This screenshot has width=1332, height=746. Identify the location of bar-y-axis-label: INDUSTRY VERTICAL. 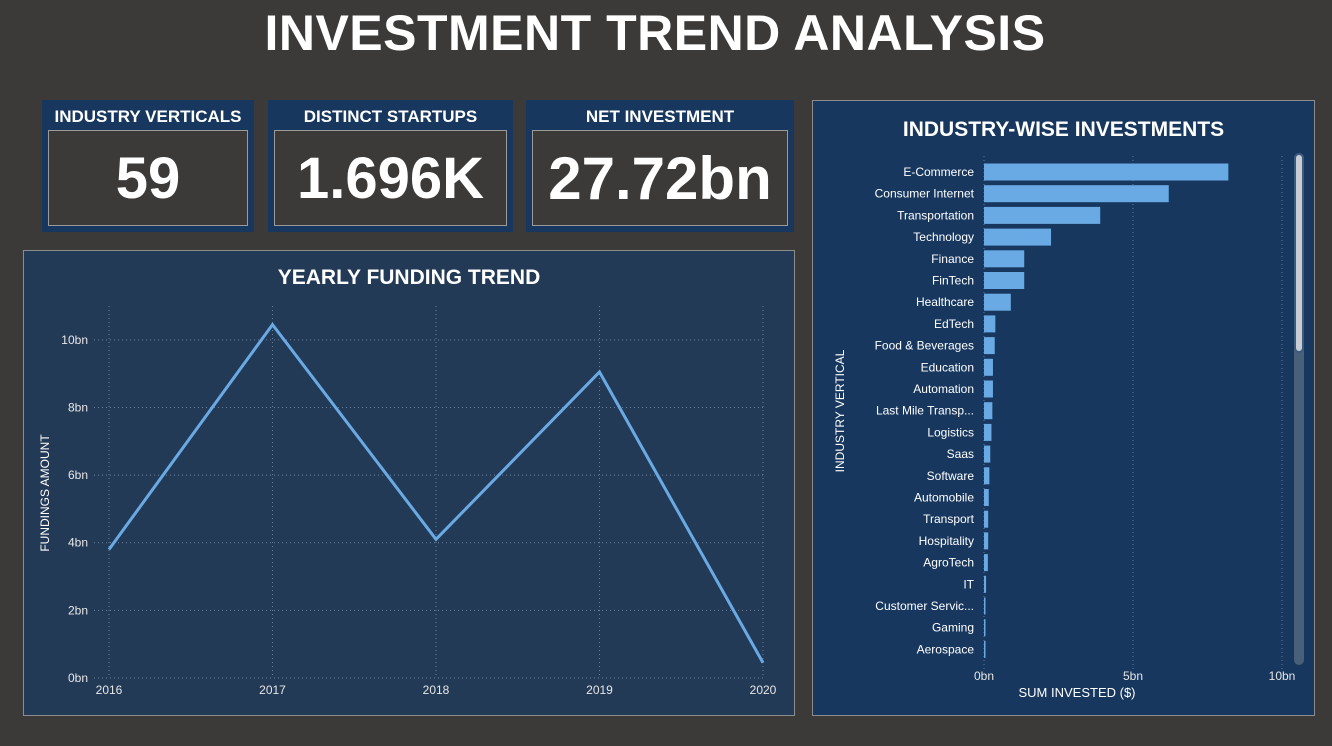
(840, 410).